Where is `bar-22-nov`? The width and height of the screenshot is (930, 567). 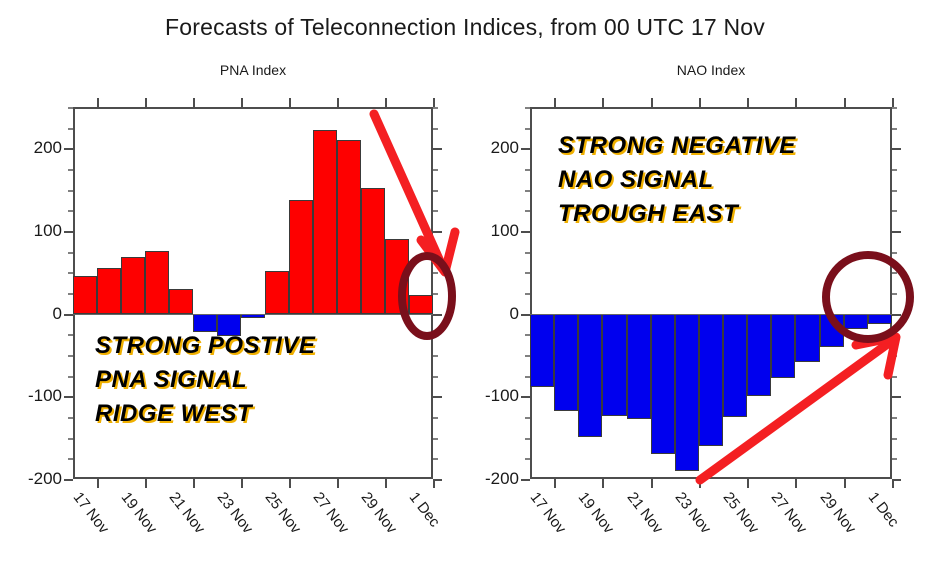 bar-22-nov is located at coordinates (662, 384).